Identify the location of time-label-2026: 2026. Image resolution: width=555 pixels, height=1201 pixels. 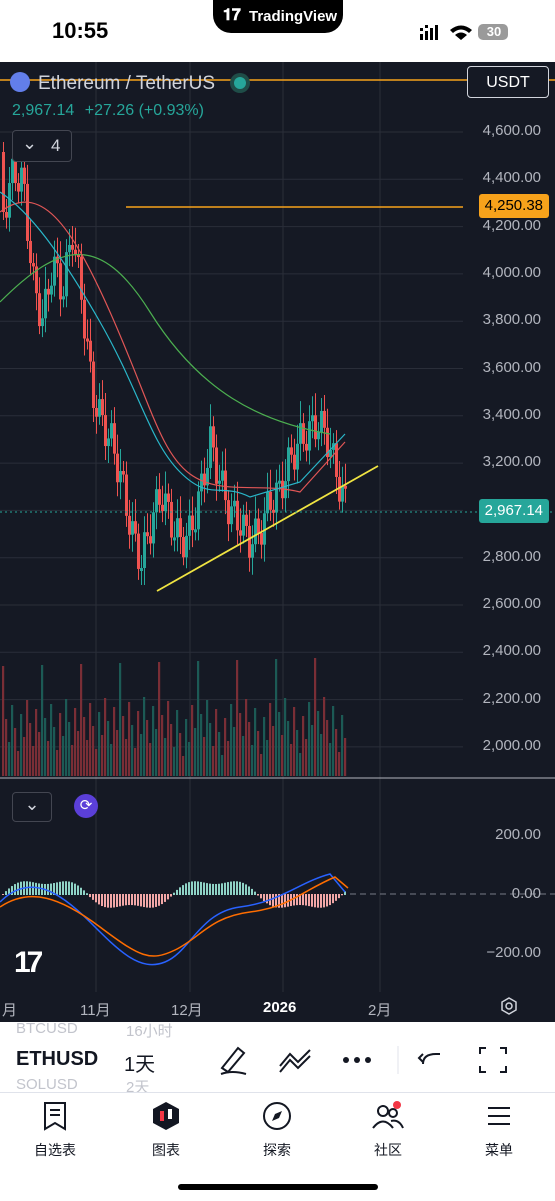
(280, 1007).